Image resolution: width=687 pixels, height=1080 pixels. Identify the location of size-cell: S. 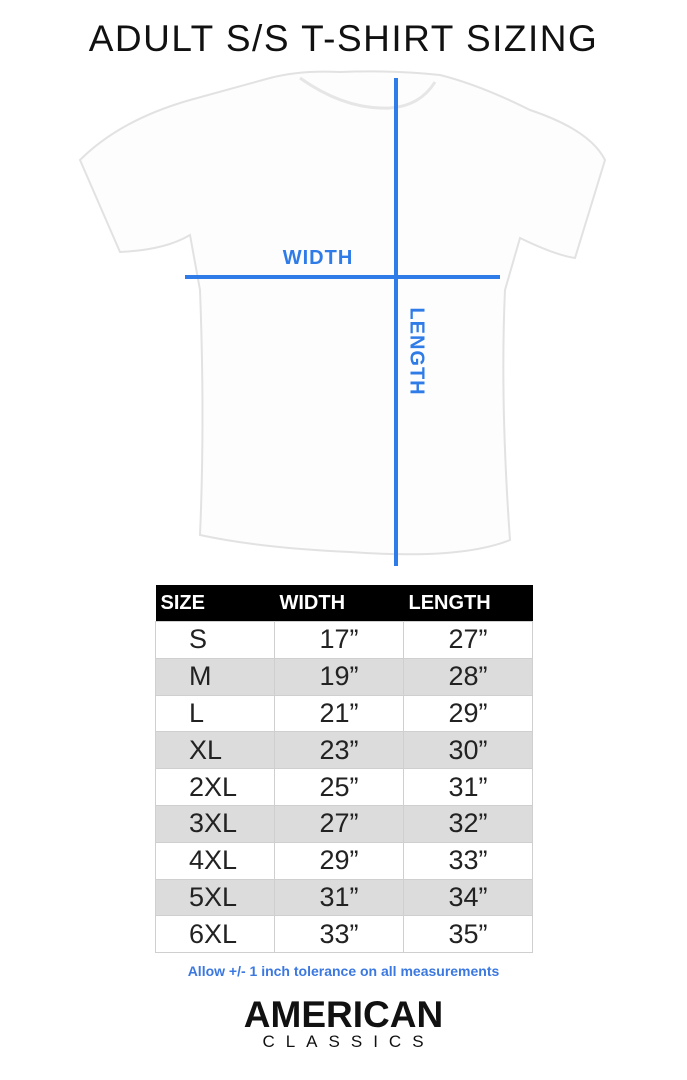
(215, 640).